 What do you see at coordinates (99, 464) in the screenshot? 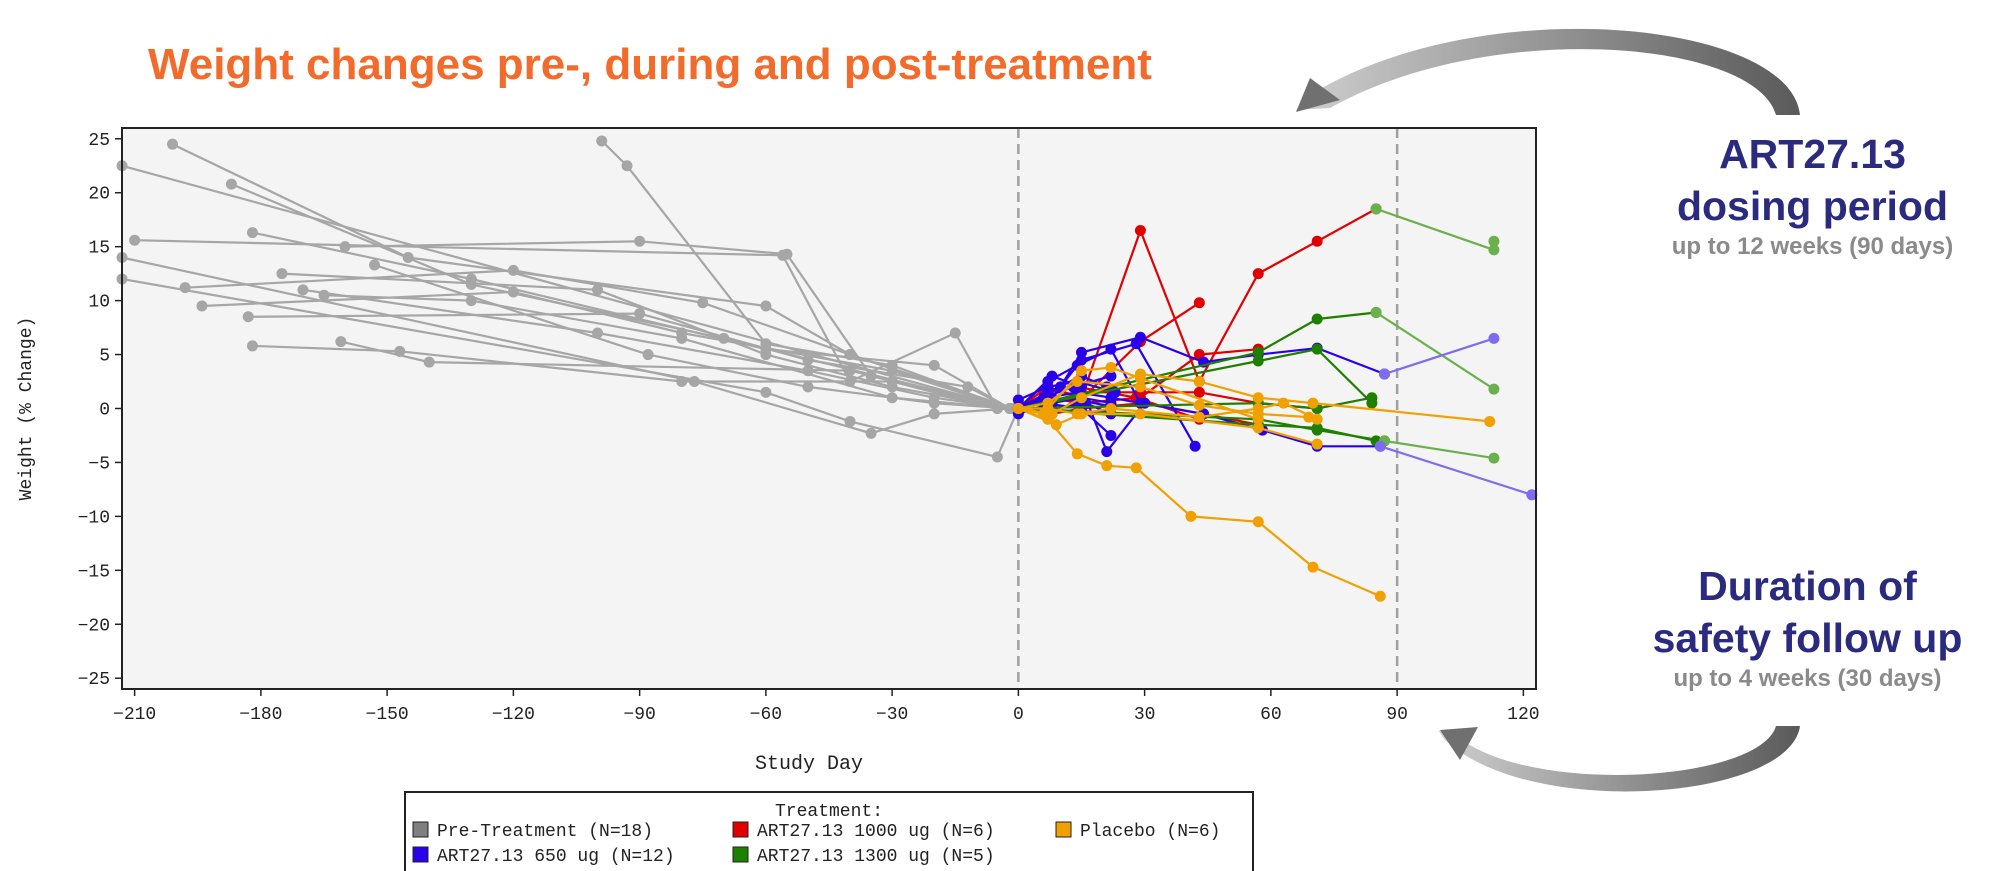
I see `y-tick-label: −5` at bounding box center [99, 464].